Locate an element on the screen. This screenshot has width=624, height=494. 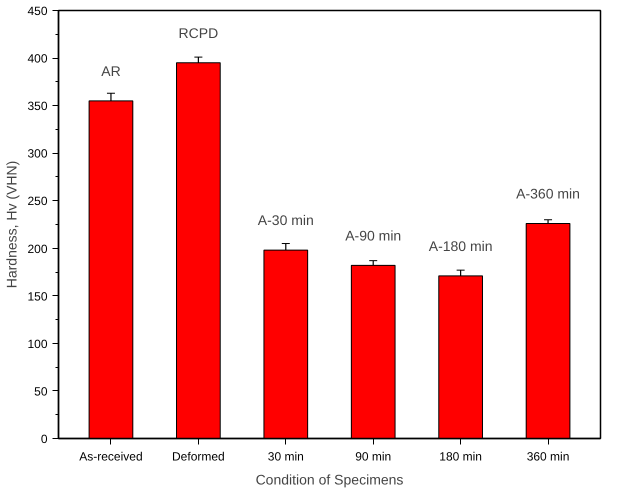
annotation: A-180 min is located at coordinates (460, 246).